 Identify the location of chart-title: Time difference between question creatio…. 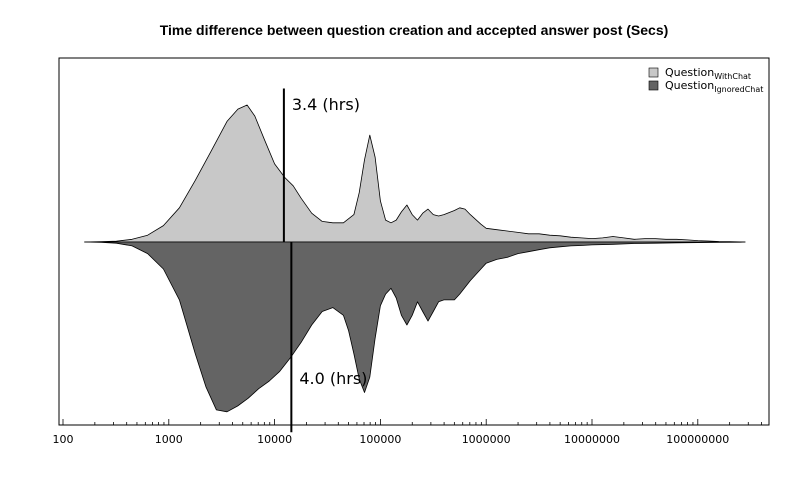
(414, 30).